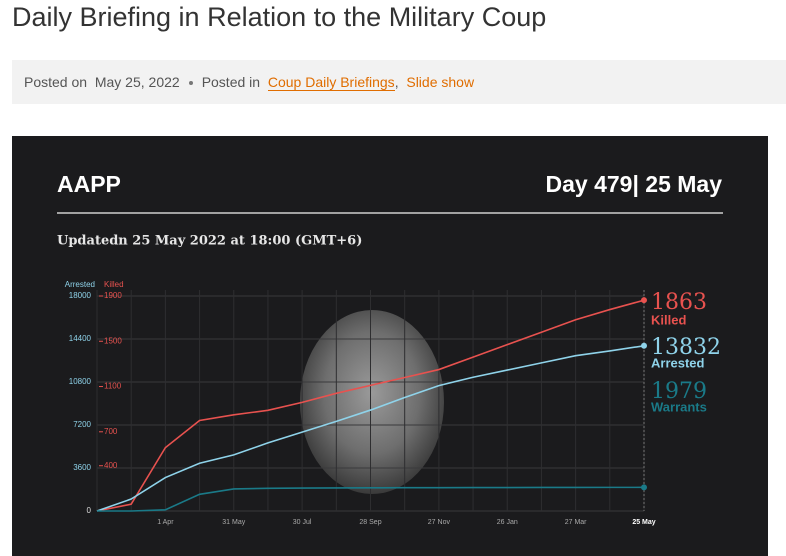 This screenshot has height=556, width=786. I want to click on y2-tick-label: 1500, so click(113, 340).